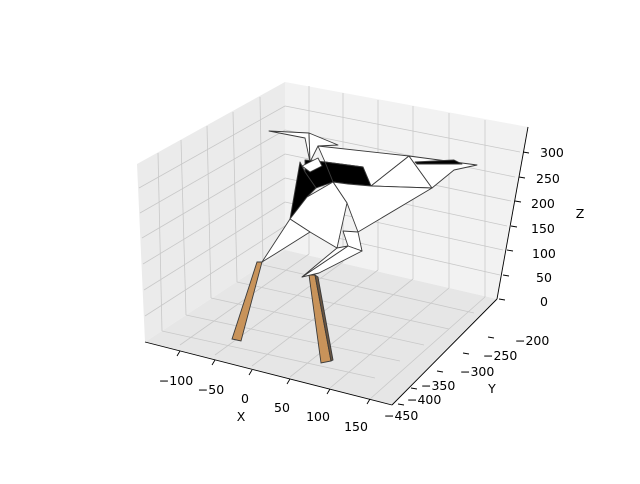  I want to click on z-tick-label: 150, so click(543, 228).